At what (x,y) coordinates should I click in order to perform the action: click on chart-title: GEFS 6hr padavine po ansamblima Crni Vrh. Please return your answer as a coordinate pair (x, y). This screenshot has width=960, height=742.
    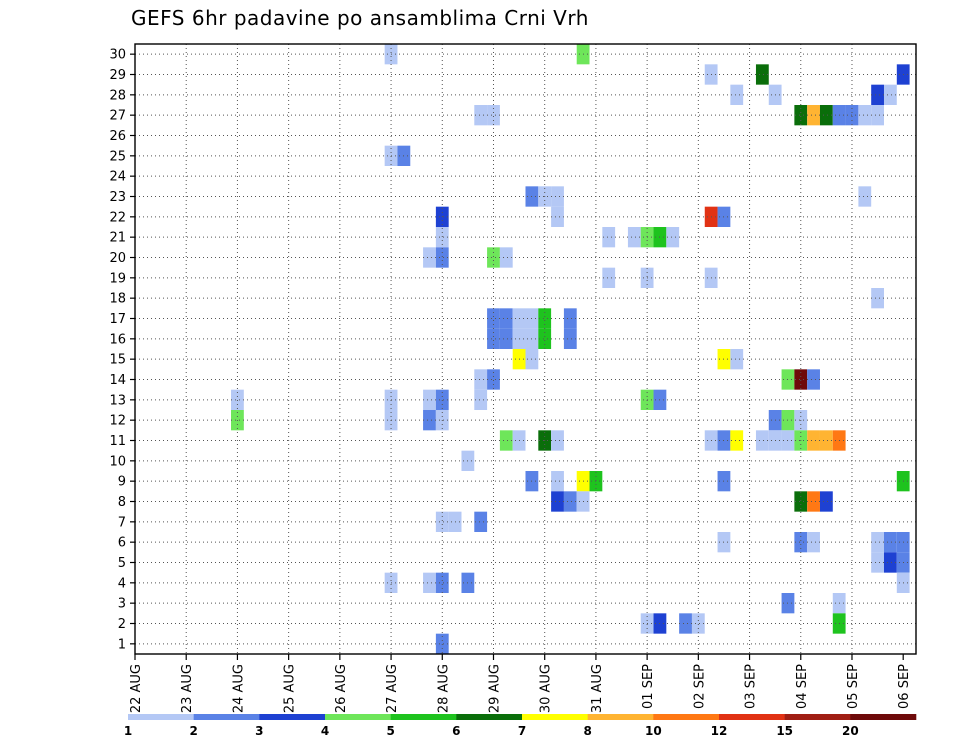
    Looking at the image, I should click on (360, 18).